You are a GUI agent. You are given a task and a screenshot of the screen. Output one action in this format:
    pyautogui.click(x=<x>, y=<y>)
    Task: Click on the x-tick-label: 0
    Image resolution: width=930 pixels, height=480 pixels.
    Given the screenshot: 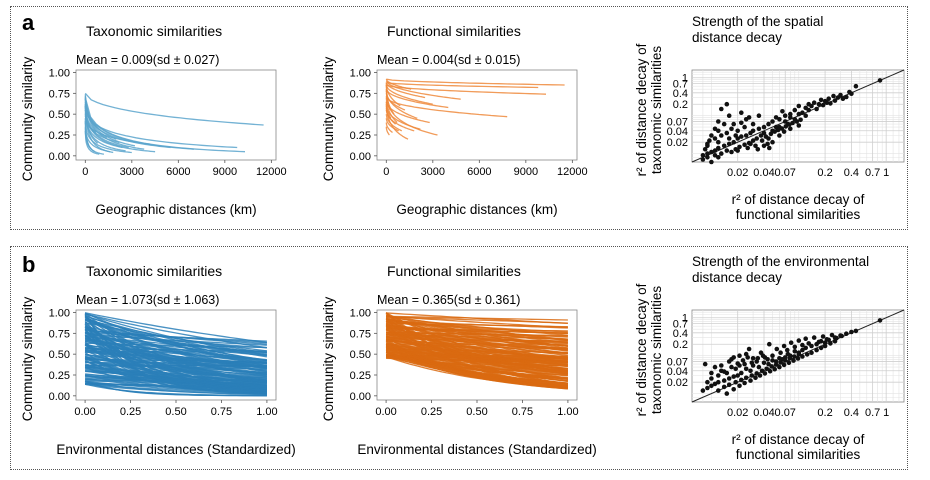 What is the action you would take?
    pyautogui.click(x=85, y=172)
    